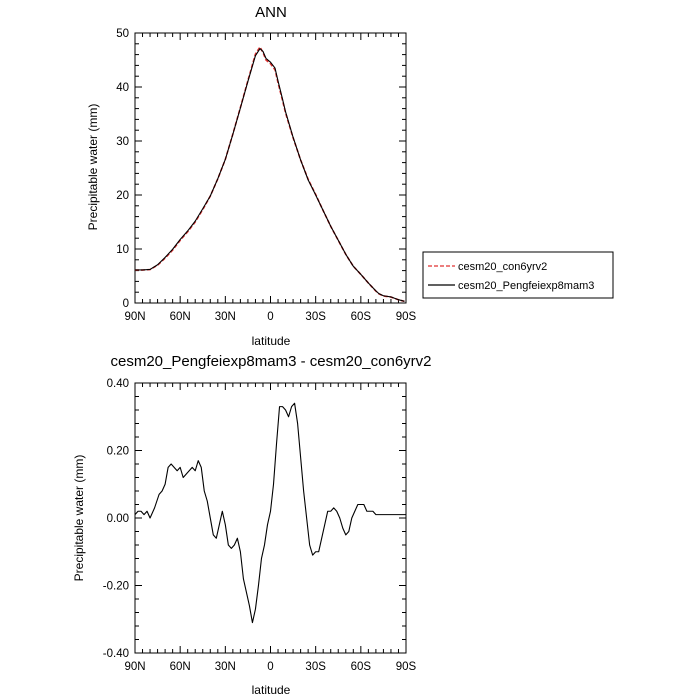 The image size is (700, 700). What do you see at coordinates (79, 518) in the screenshot?
I see `bottom-ylabel: Precipitable water (mm)` at bounding box center [79, 518].